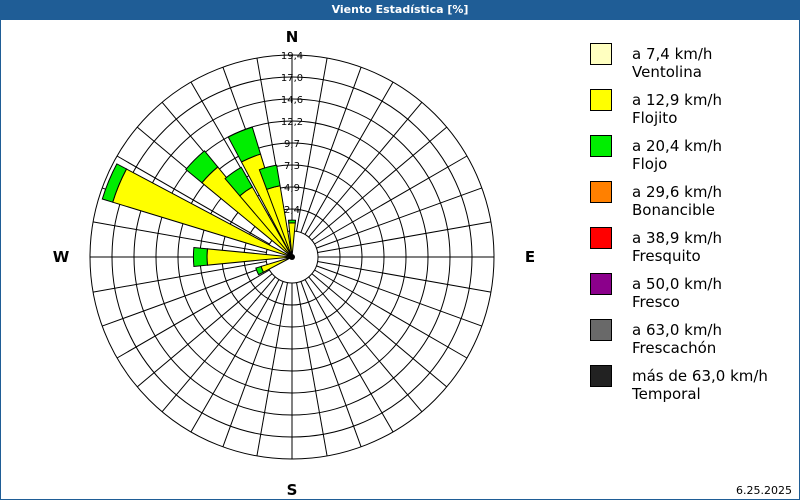 Image resolution: width=800 pixels, height=500 pixels. Describe the element at coordinates (677, 238) in the screenshot. I see `legend-speed-label: a 38,9 km/h` at that location.